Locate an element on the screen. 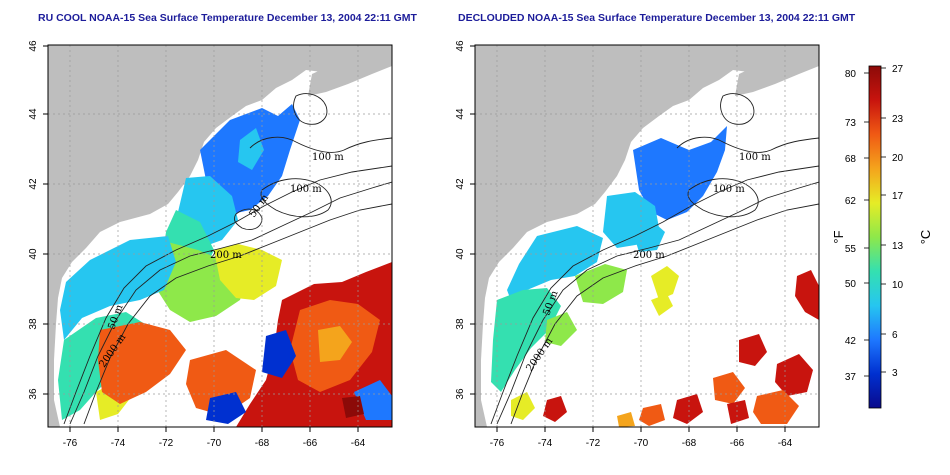 This screenshot has width=950, height=475. y-axis-labels-right: 36 38 40 42 44 46 is located at coordinates (460, 220).